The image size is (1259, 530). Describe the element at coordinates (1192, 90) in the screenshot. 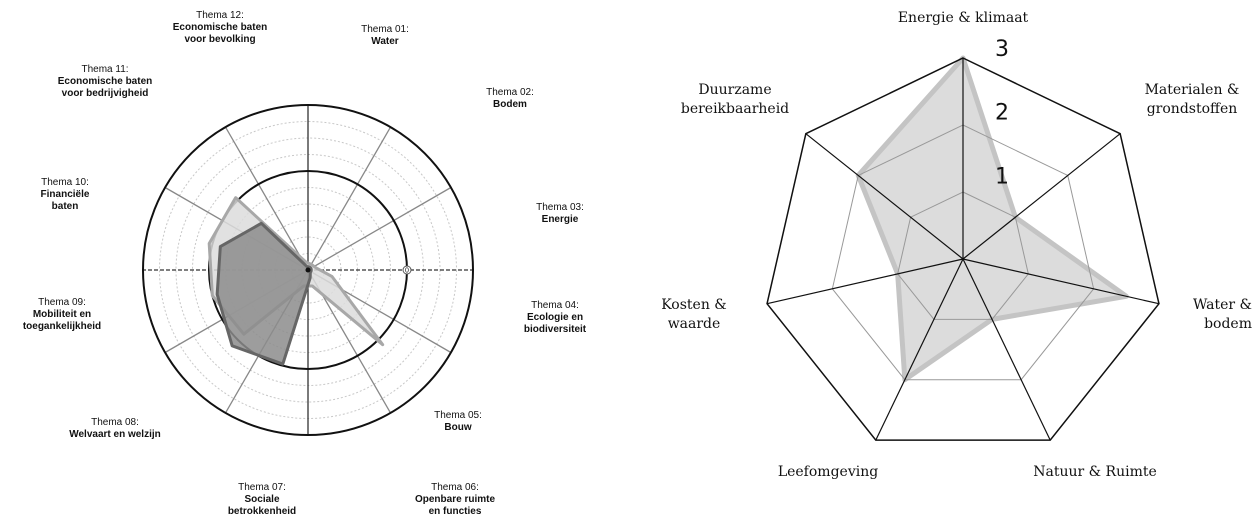

I see `category-label: Materialen &` at that location.